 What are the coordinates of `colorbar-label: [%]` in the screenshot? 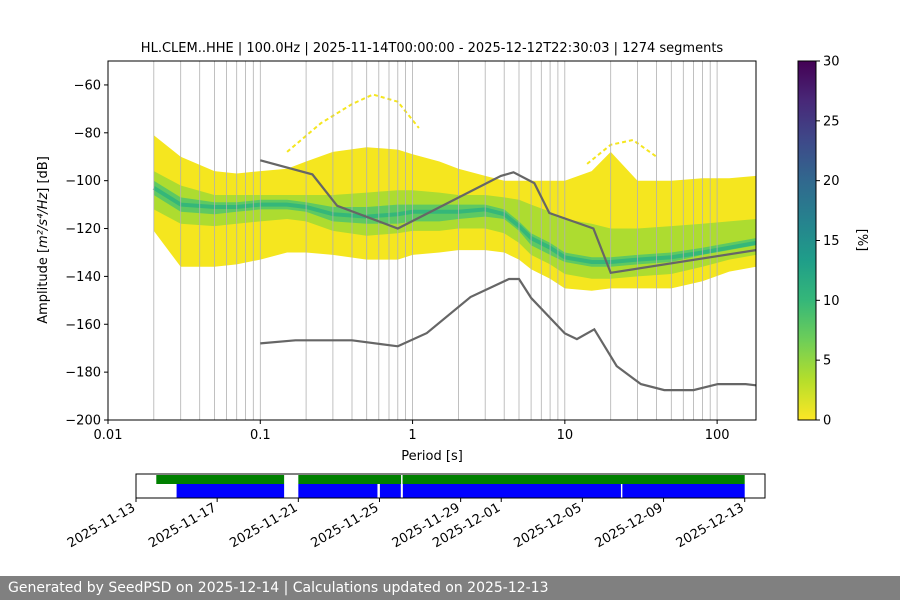 It's located at (861, 240).